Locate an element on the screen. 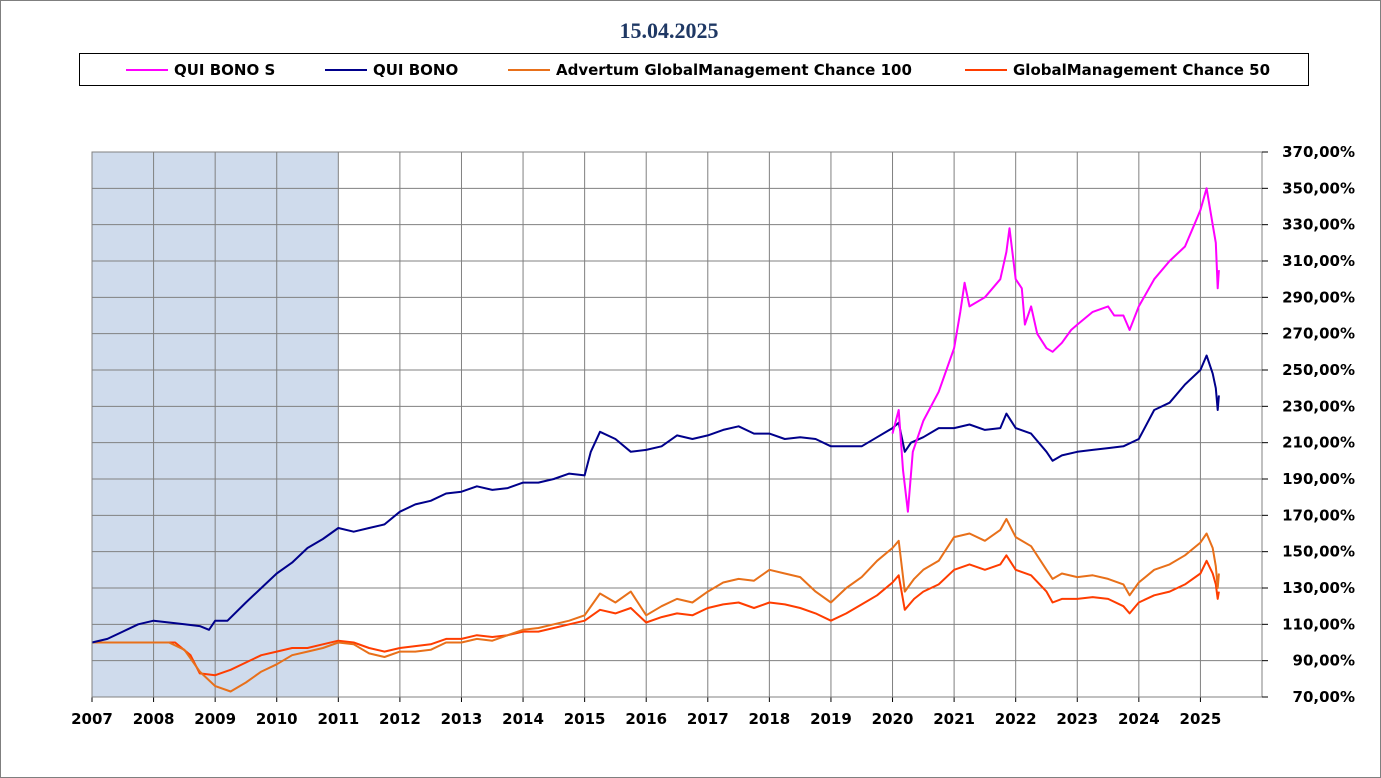  x-tick-label: 2008 is located at coordinates (154, 719).